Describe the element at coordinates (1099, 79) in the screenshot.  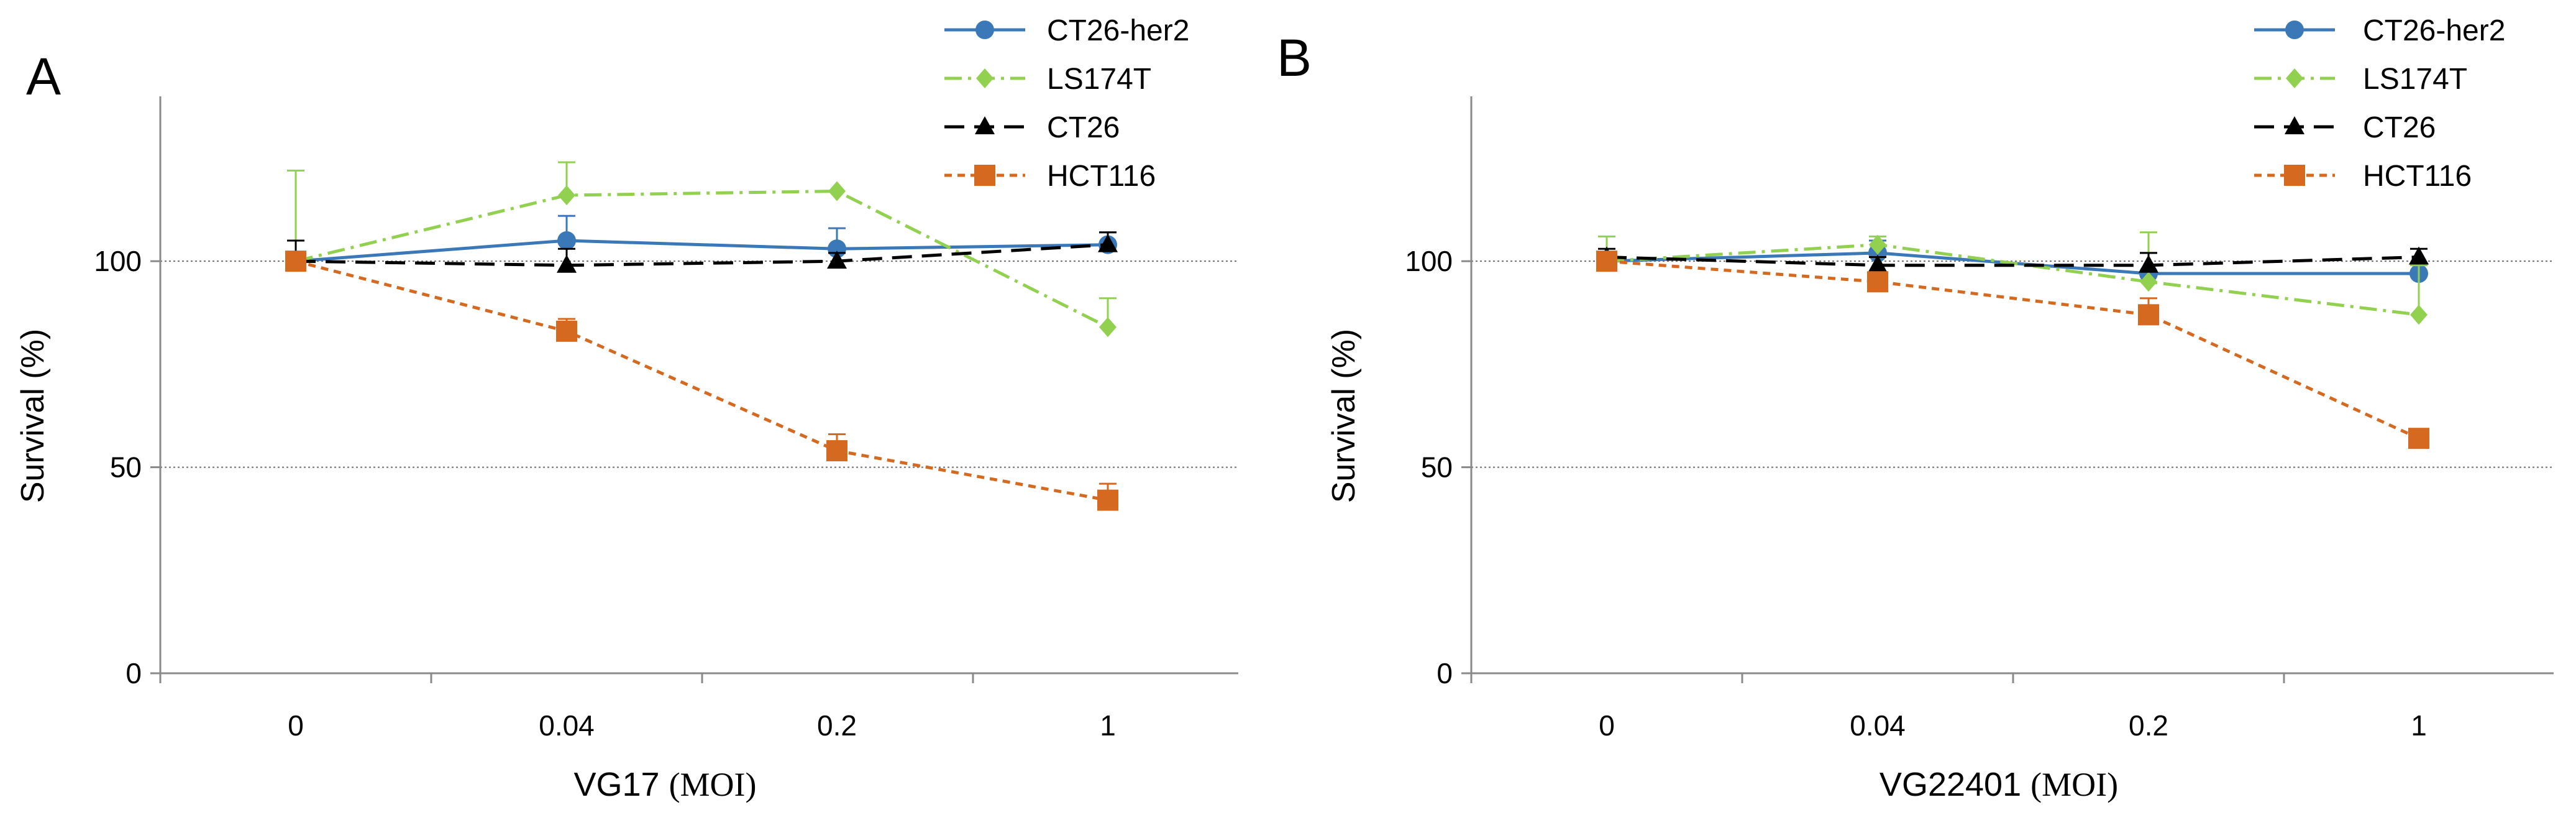
I see `panel-a-legend-label-ls174t: LS174T` at that location.